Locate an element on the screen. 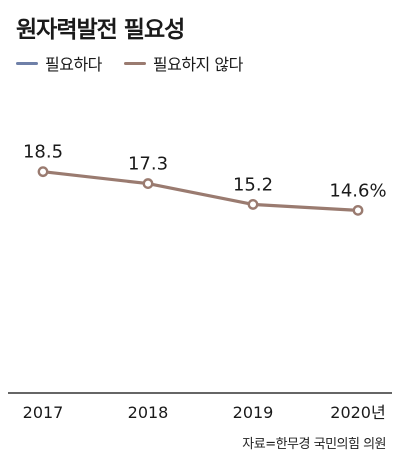  legend-item-not-needed: 필요하지 않다 is located at coordinates (183, 63).